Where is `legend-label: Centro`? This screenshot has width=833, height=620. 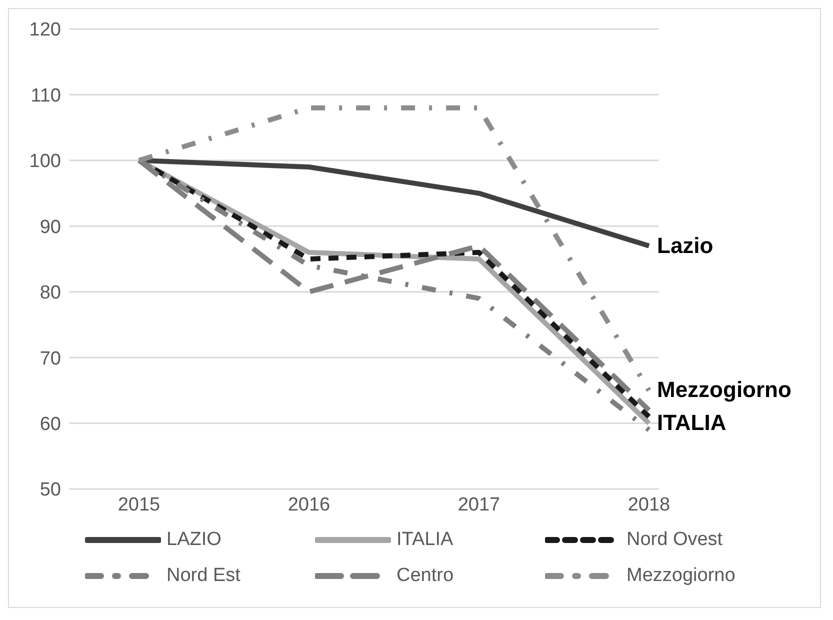 legend-label: Centro is located at coordinates (425, 576).